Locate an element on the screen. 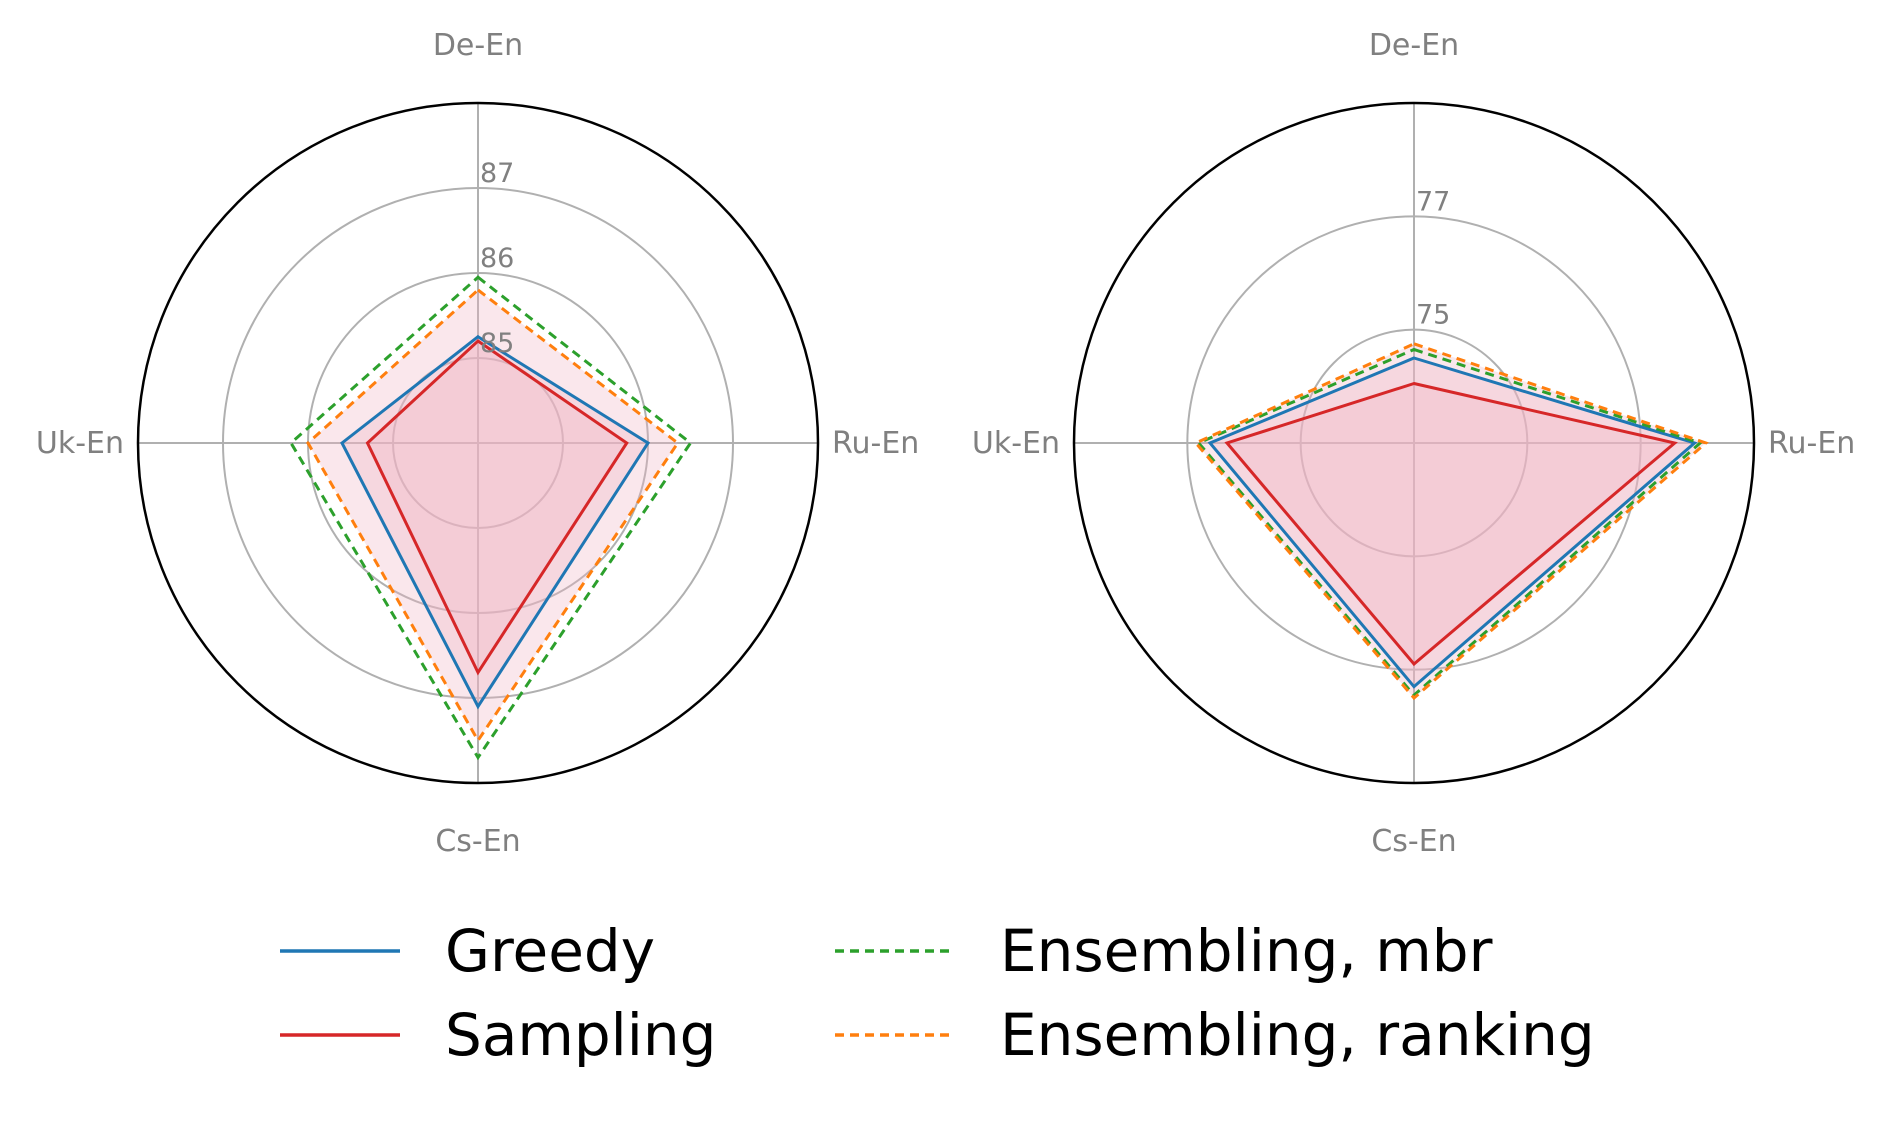 This screenshot has height=1122, width=1889. radial-tick-label: 86 is located at coordinates (497, 258).